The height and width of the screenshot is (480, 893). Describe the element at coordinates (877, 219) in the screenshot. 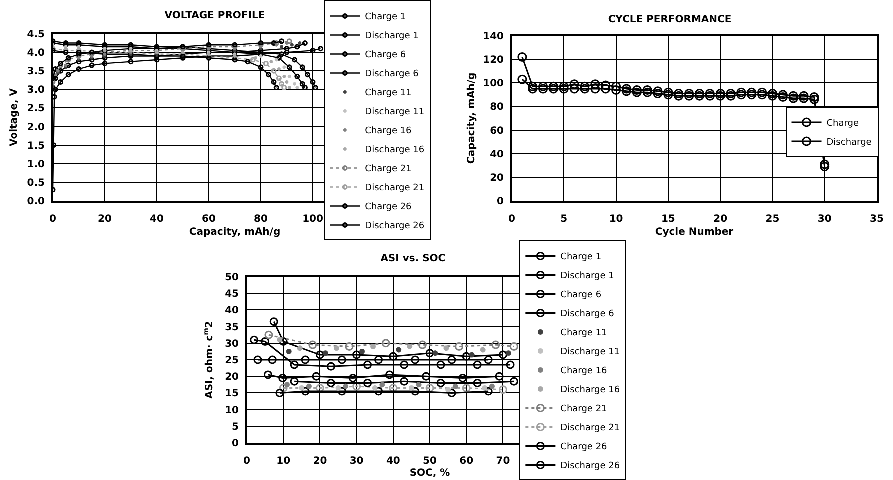

I see `x-tick-label: 35` at that location.